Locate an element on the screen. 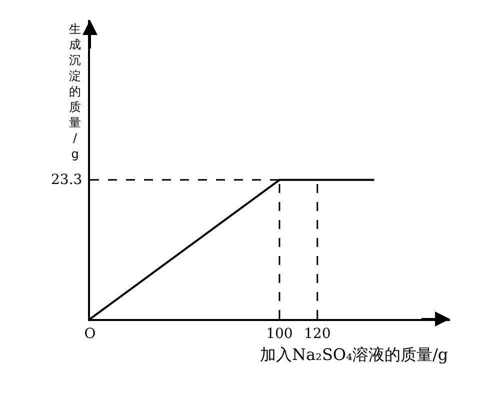 The image size is (490, 394). text: 生成沉淀的质量/g is located at coordinates (75, 91).